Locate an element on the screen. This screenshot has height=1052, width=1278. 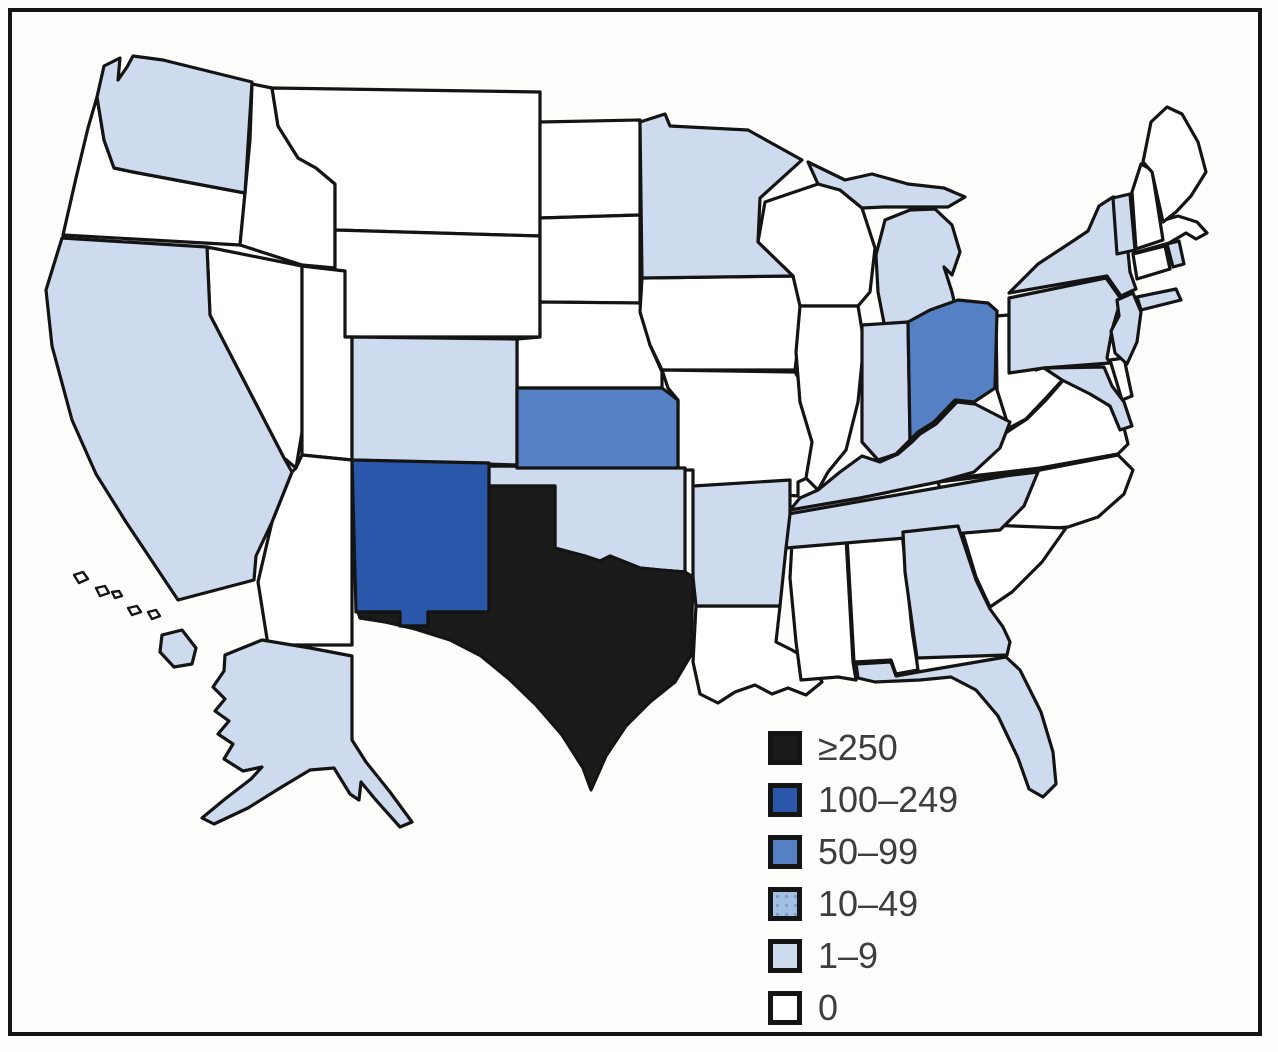
state-iowa is located at coordinates (723, 323).